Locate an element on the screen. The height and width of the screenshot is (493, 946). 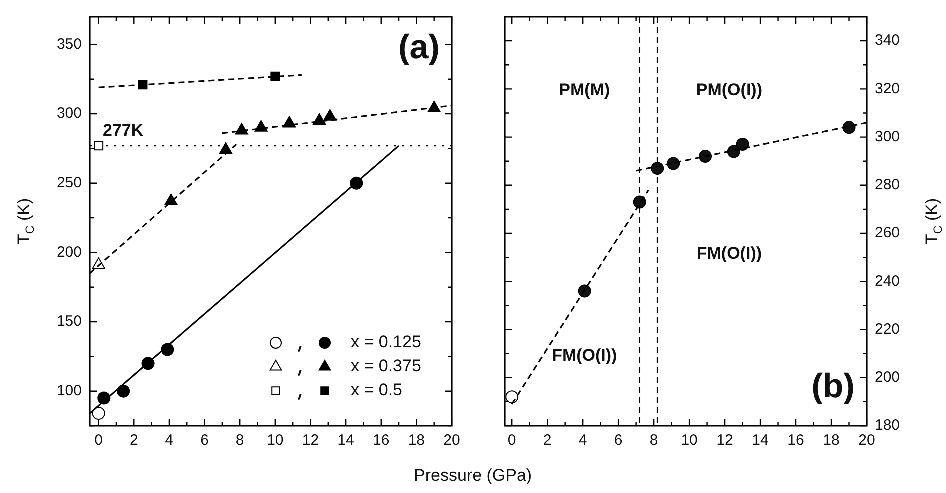
legend-label: x = 0.125 is located at coordinates (386, 342).